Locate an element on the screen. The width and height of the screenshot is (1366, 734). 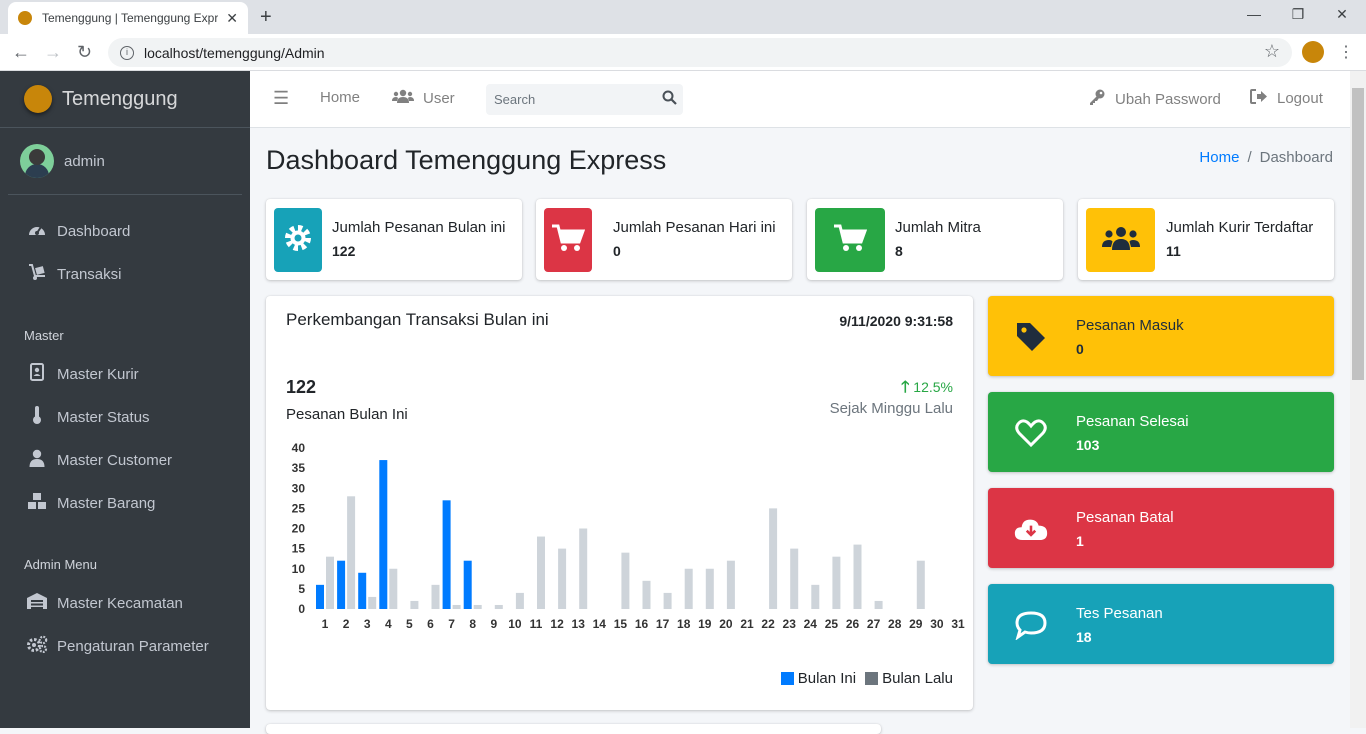
page-scrollbar-thumb is located at coordinates (1358, 234).